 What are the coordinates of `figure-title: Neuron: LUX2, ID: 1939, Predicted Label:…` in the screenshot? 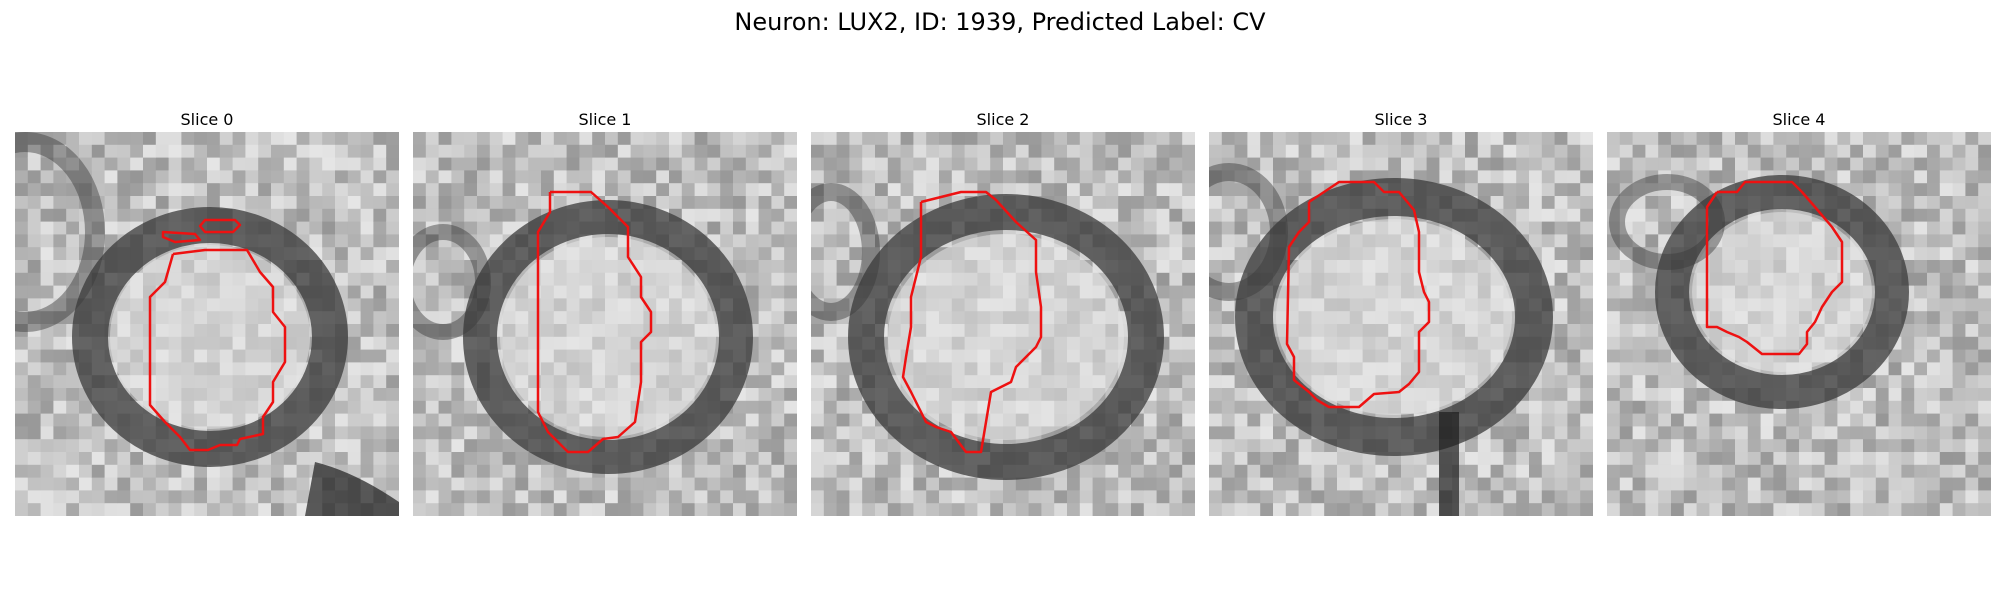 It's located at (1000, 22).